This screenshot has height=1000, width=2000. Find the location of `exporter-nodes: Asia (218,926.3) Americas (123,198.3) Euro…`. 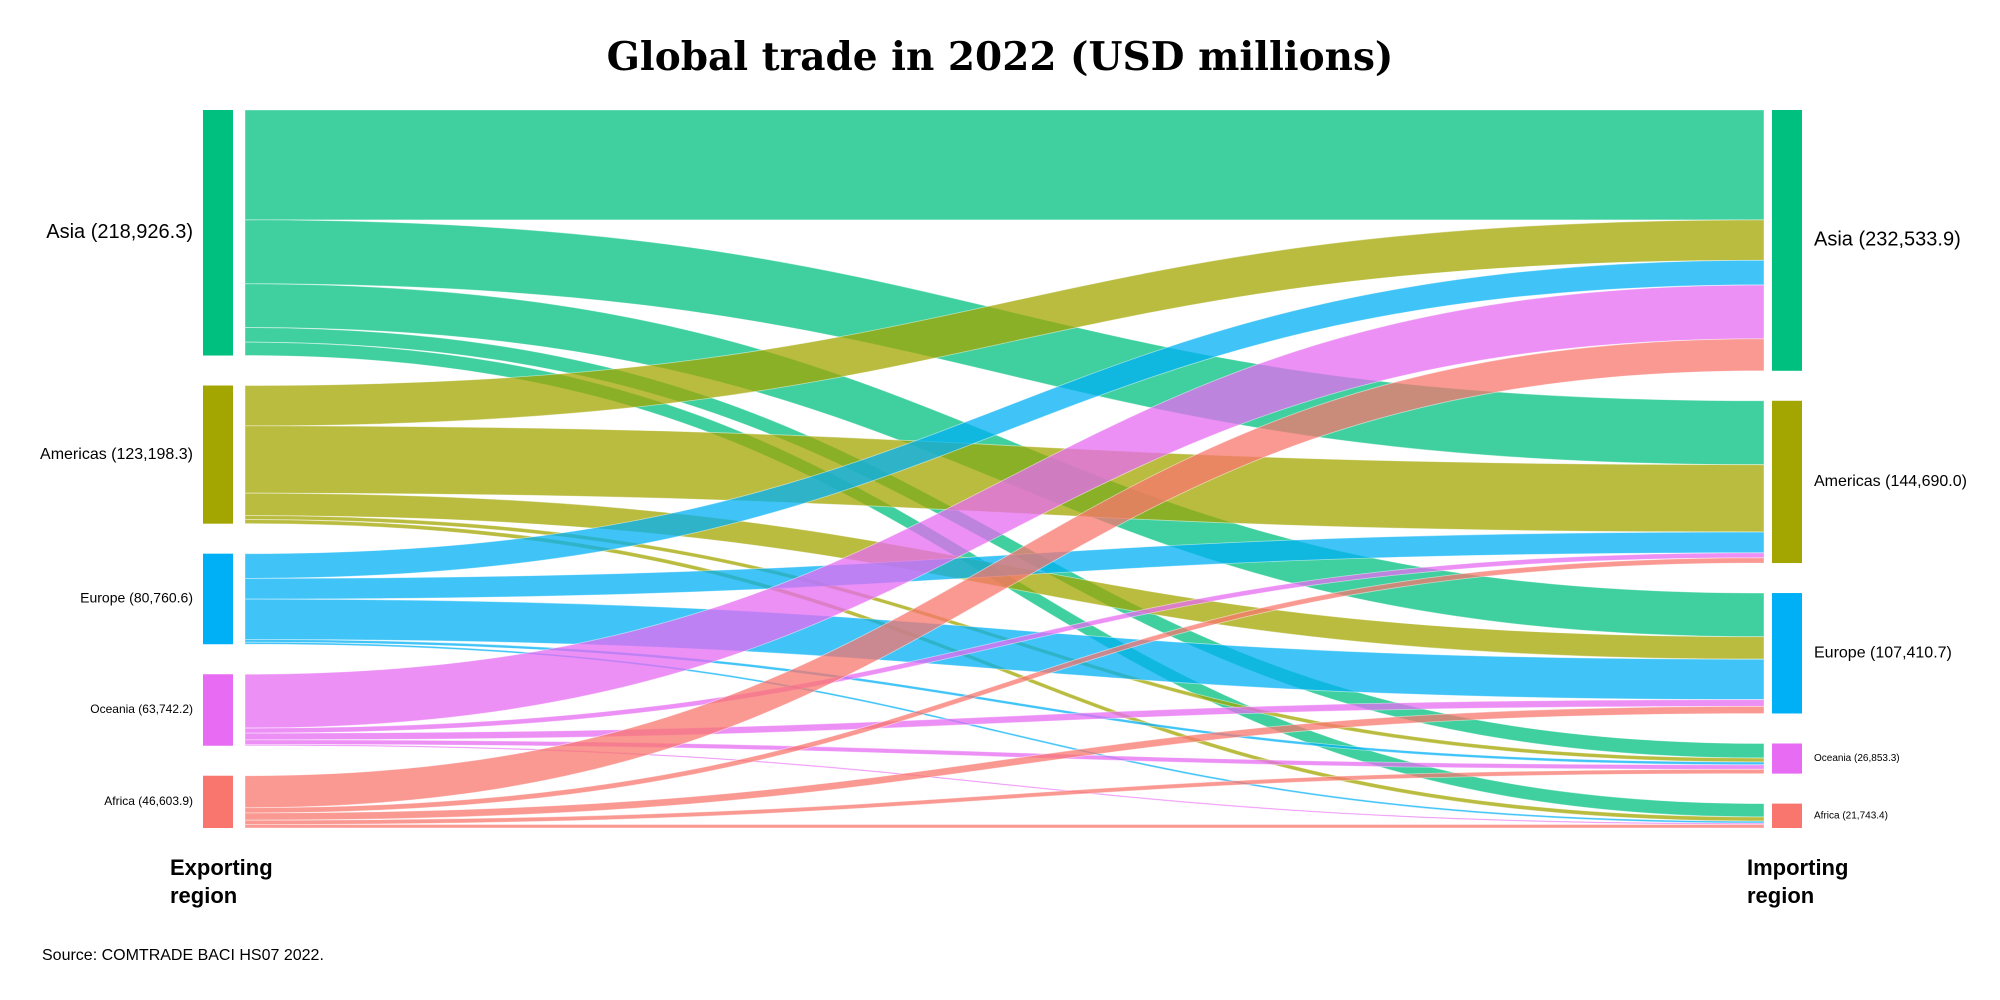

exporter-nodes: Asia (218,926.3) Americas (123,198.3) Euro… is located at coordinates (136, 469).